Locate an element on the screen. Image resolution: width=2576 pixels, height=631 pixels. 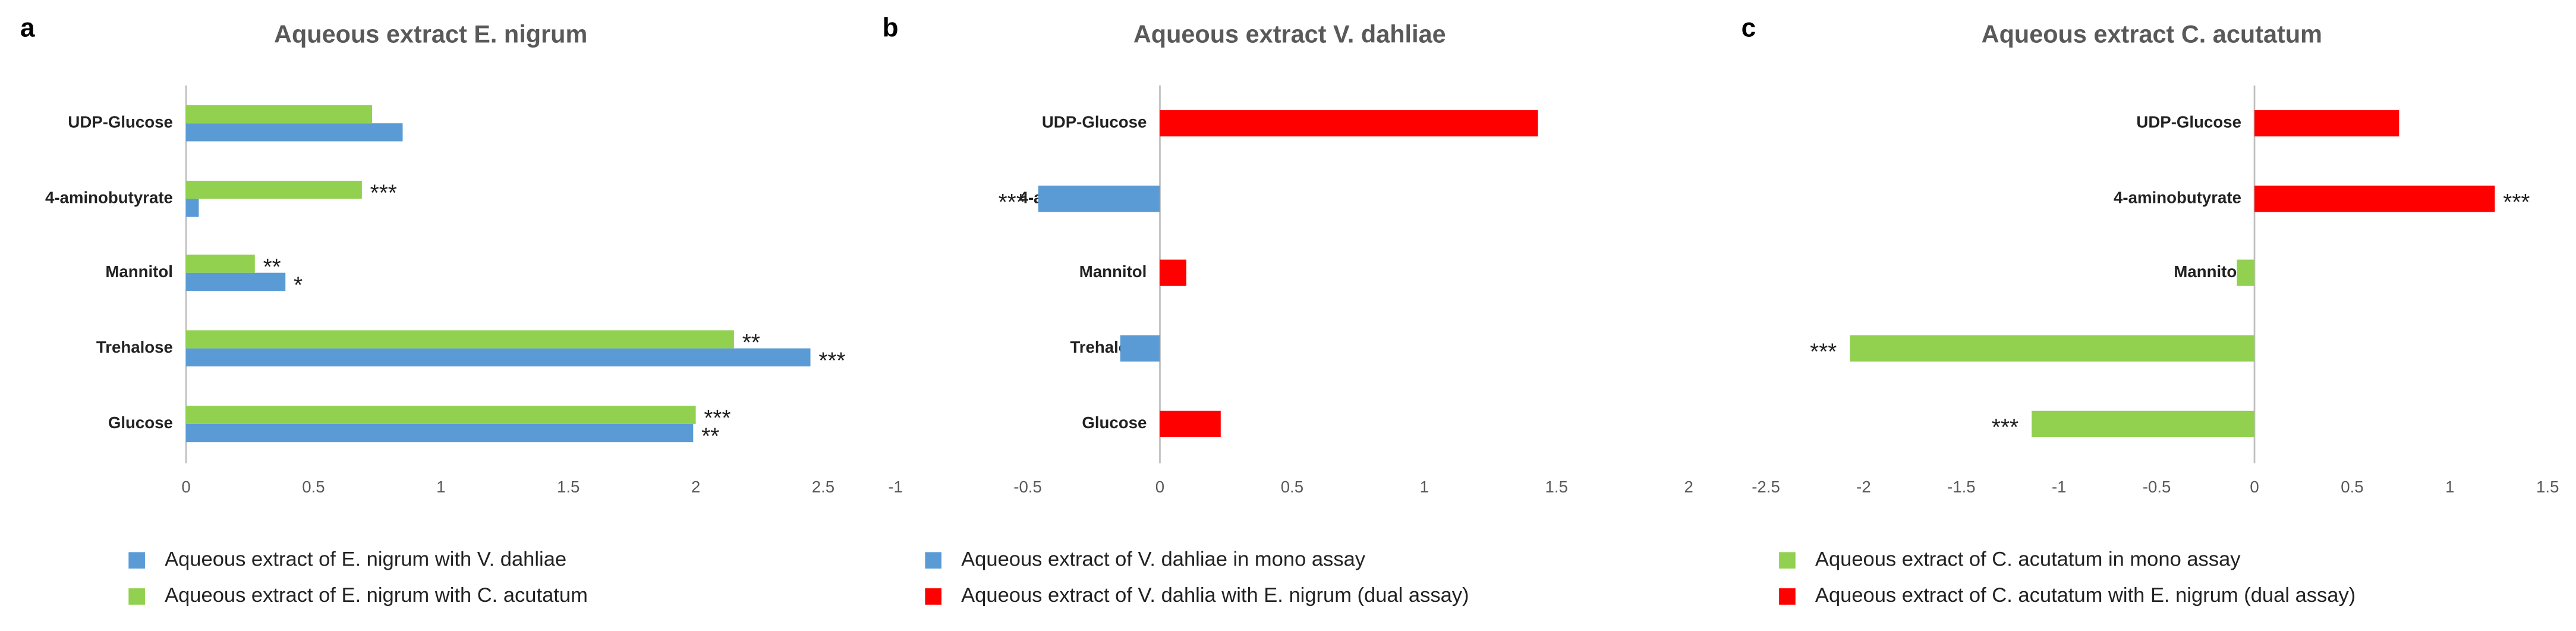
chart-title: Aqueous extract C. acutatum is located at coordinates (2152, 34).